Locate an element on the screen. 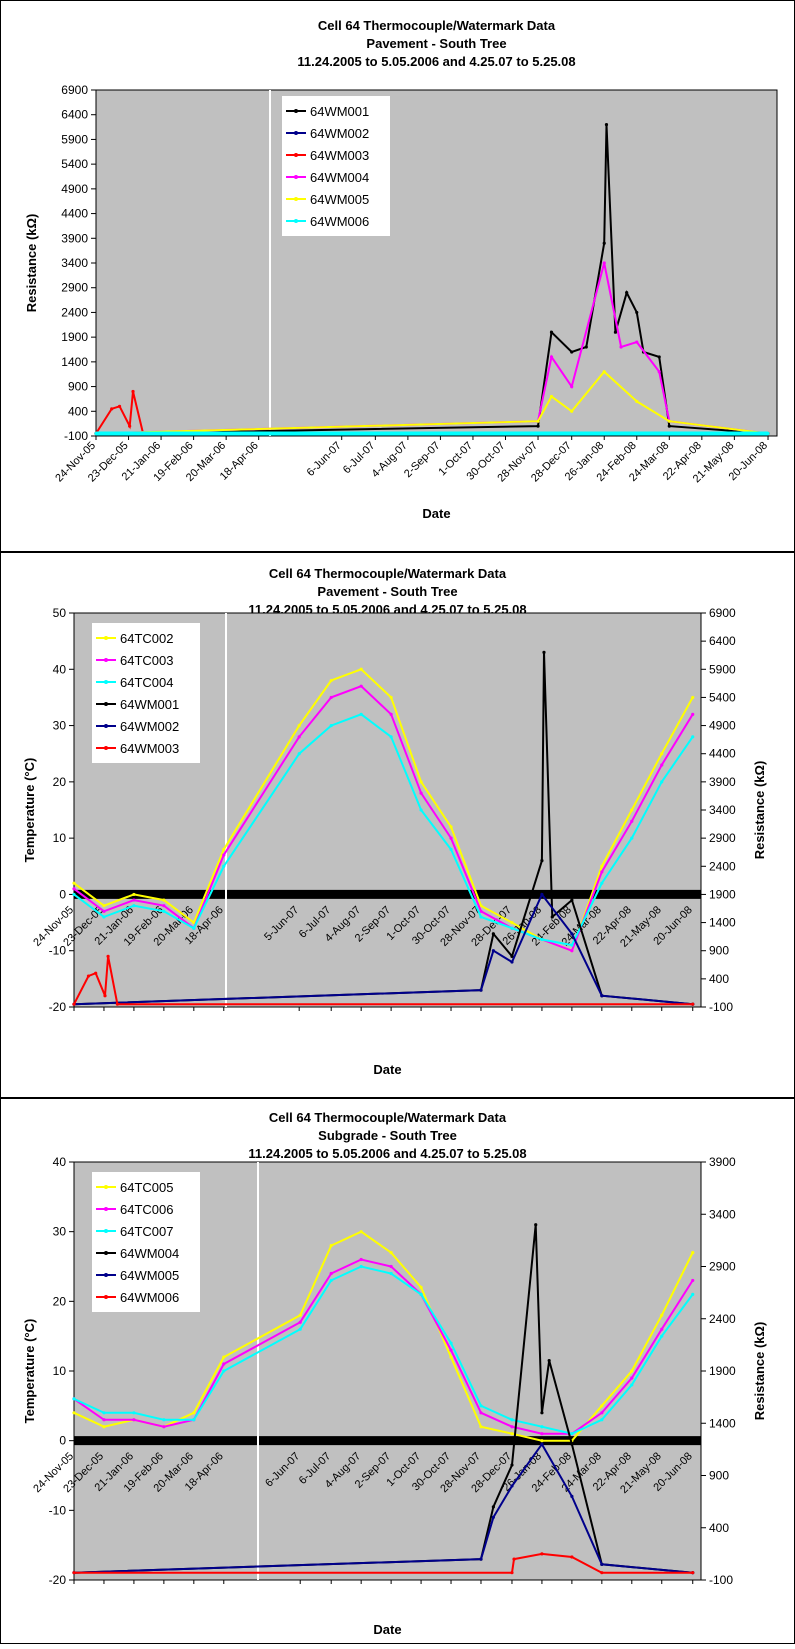 Image resolution: width=795 pixels, height=1649 pixels. y-axis-label: Resistance (kΩ) is located at coordinates (31, 263).